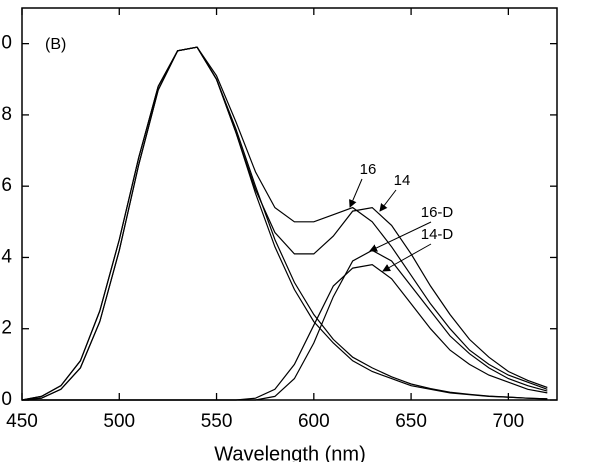 The height and width of the screenshot is (462, 601). What do you see at coordinates (55, 44) in the screenshot?
I see `panel-label: (B)` at bounding box center [55, 44].